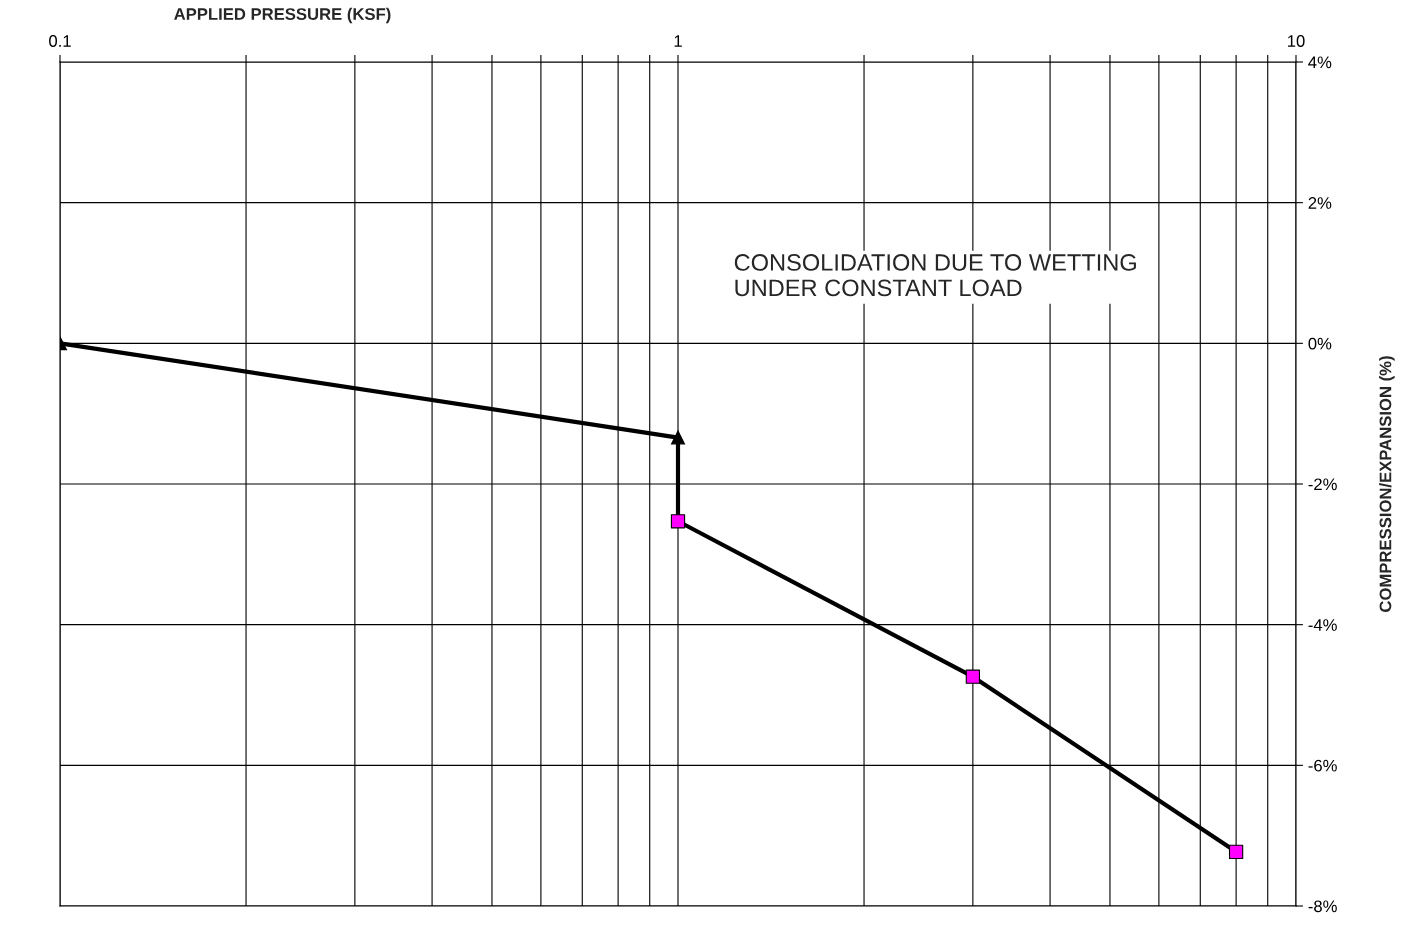 This screenshot has height=931, width=1421. What do you see at coordinates (1320, 62) in the screenshot?
I see `y-tick-label: 4%` at bounding box center [1320, 62].